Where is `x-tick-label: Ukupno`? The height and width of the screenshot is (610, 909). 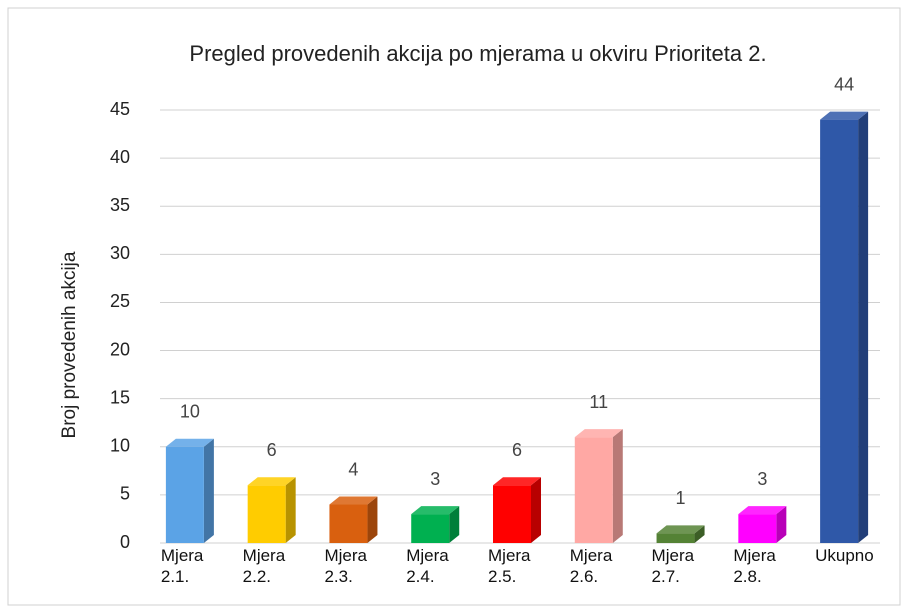 x-tick-label: Ukupno is located at coordinates (844, 555).